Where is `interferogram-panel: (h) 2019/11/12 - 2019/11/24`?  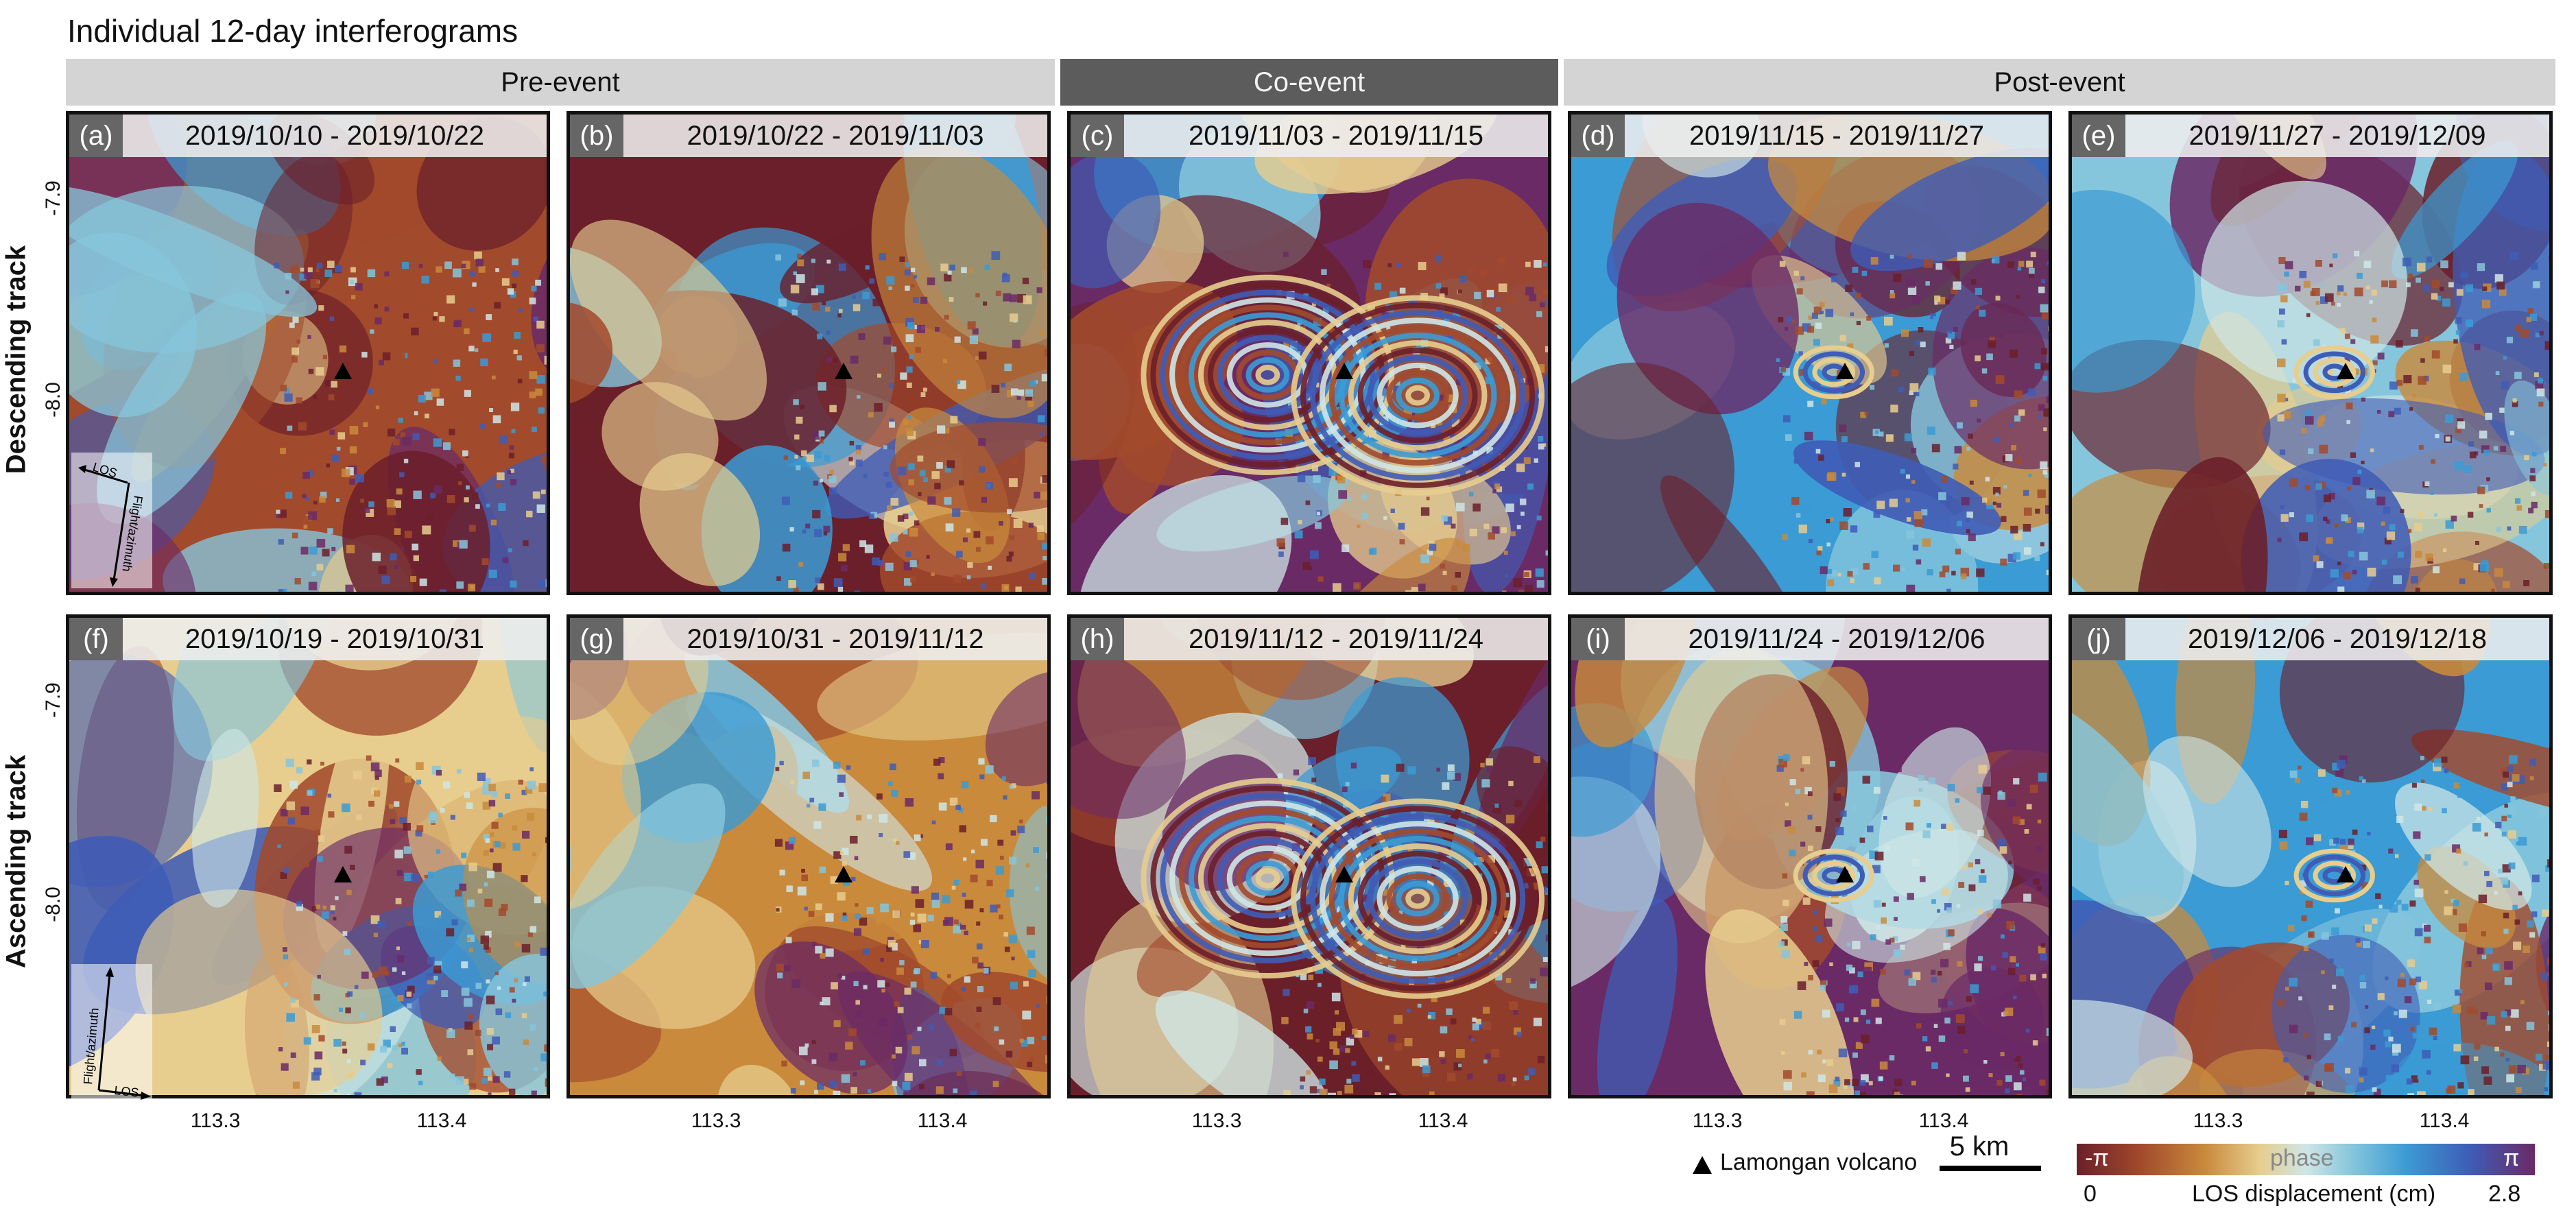
interferogram-panel: (h) 2019/11/12 - 2019/11/24 is located at coordinates (1309, 856).